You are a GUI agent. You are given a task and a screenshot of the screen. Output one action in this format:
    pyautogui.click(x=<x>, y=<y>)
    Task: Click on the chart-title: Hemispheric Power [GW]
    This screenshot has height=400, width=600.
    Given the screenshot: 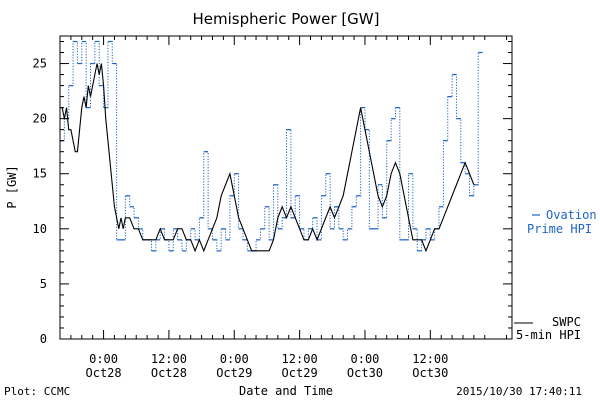 What is the action you would take?
    pyautogui.click(x=286, y=19)
    